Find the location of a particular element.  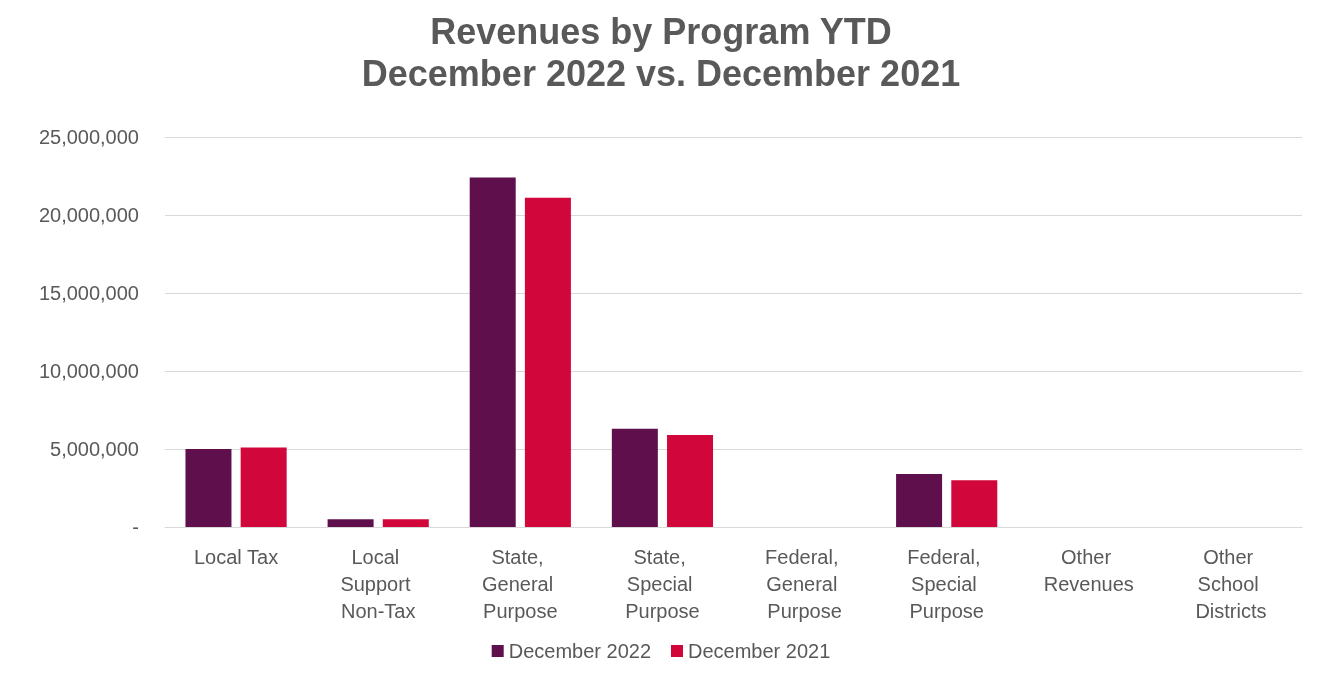

chart-title: Revenues by Program YTD is located at coordinates (661, 31).